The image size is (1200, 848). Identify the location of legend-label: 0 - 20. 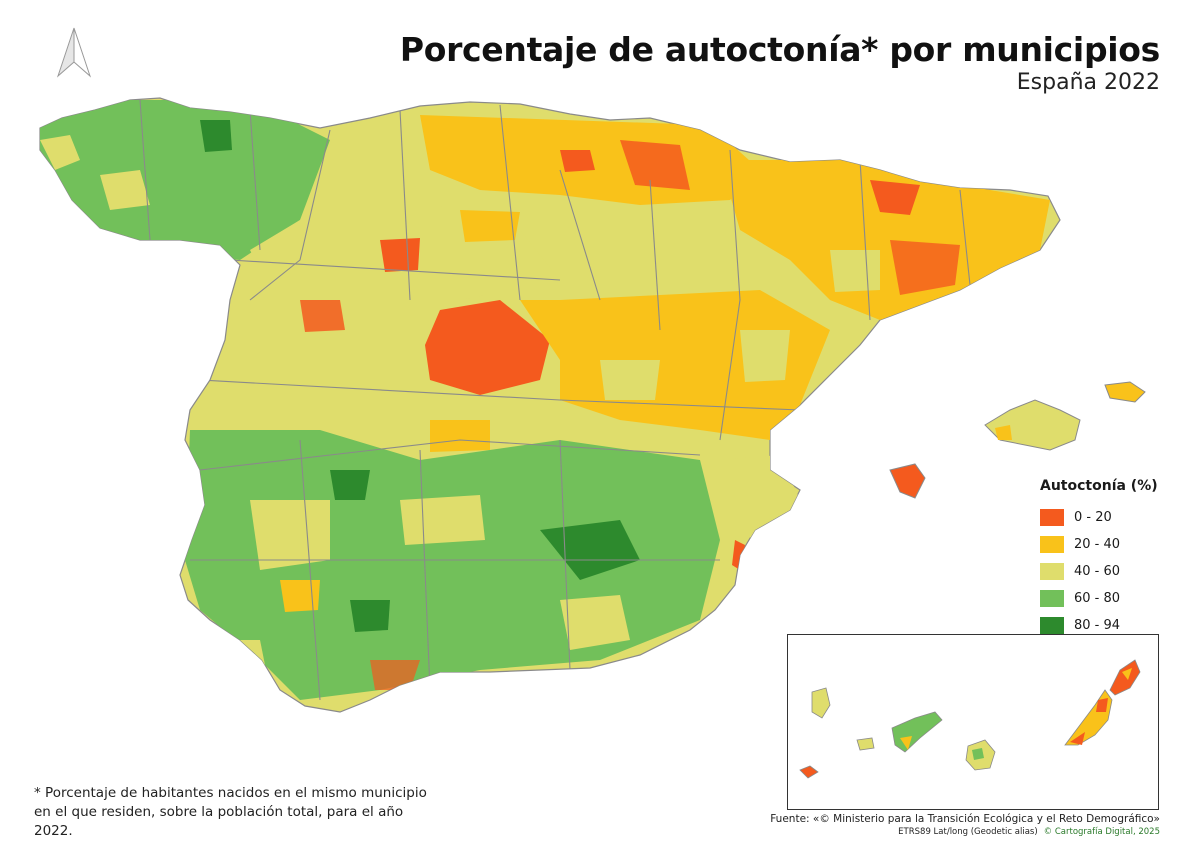
(1093, 517).